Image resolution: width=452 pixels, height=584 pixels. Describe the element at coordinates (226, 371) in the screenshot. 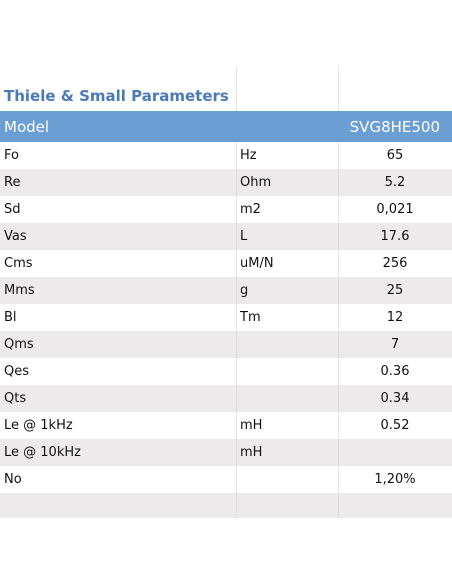

I see `table-row: Qes 0.36` at that location.